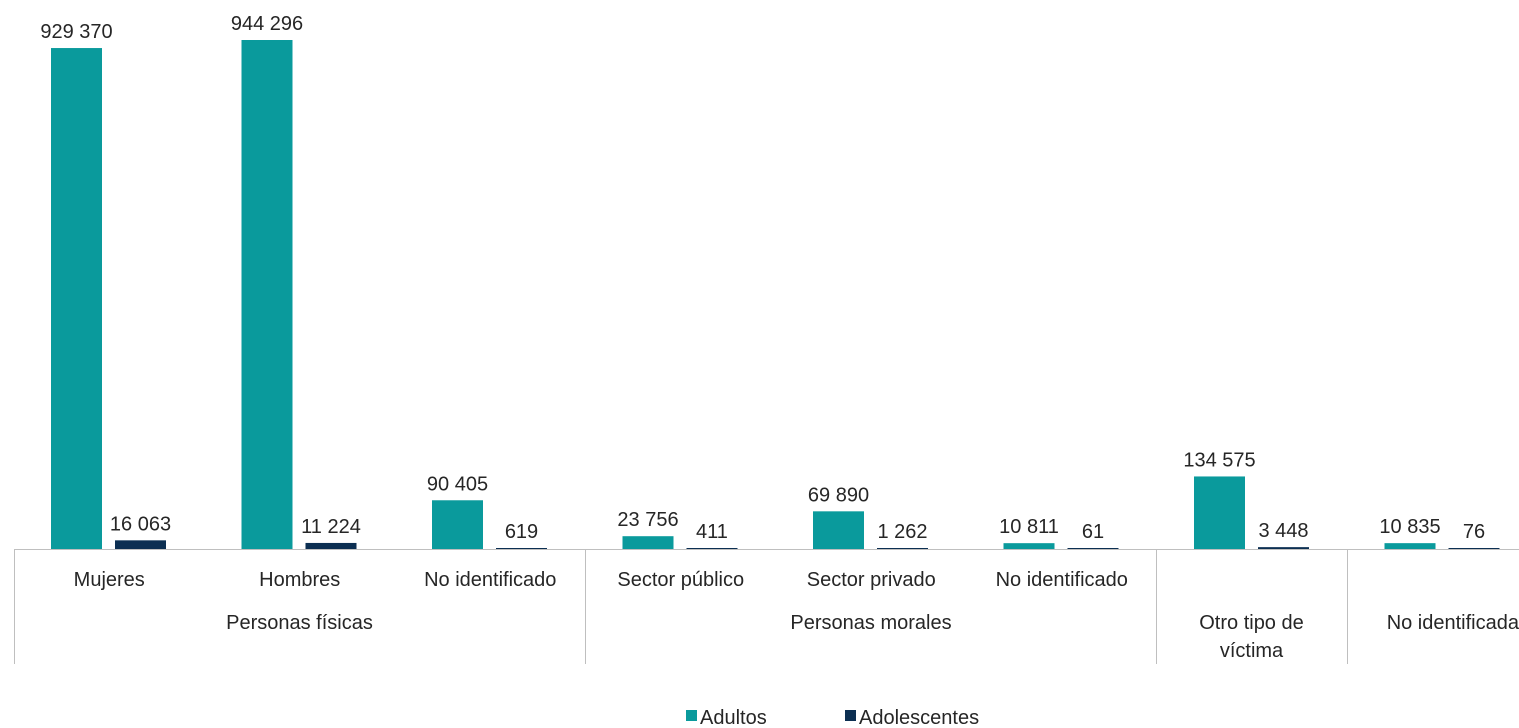 The height and width of the screenshot is (728, 1519). Describe the element at coordinates (832, 717) in the screenshot. I see `legend: Adultos Adolescentes` at that location.